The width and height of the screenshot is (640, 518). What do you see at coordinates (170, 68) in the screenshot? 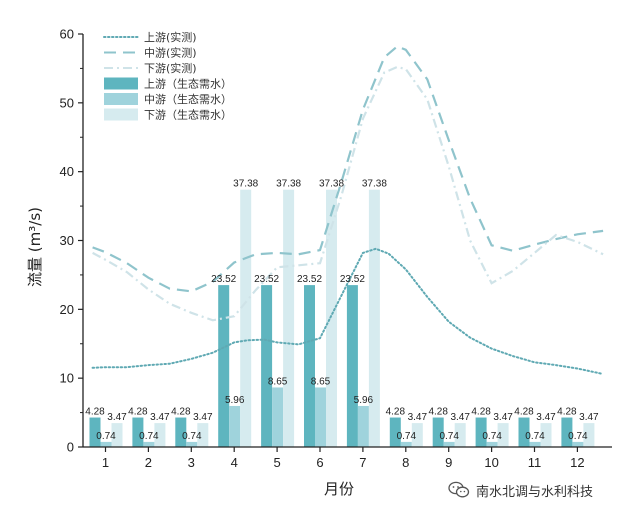
I see `legend-label-line-3: 下游(实测)` at bounding box center [170, 68].